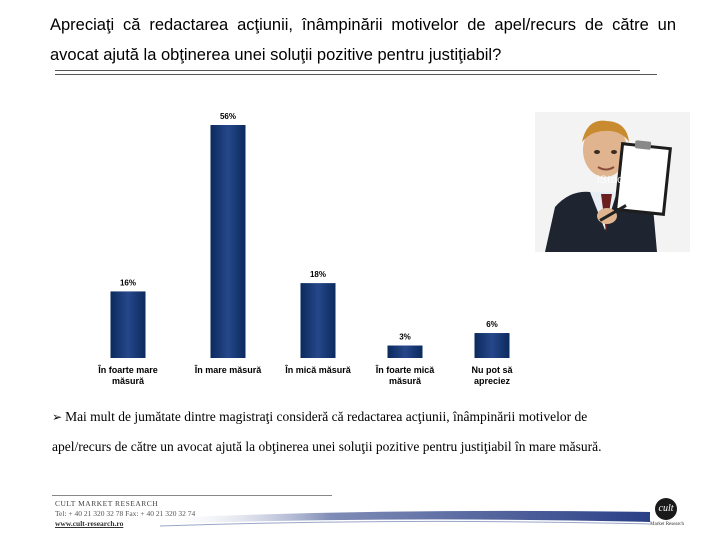 Image resolution: width=720 pixels, height=540 pixels. Describe the element at coordinates (318, 274) in the screenshot. I see `bar-value-label-3: 18%` at that location.